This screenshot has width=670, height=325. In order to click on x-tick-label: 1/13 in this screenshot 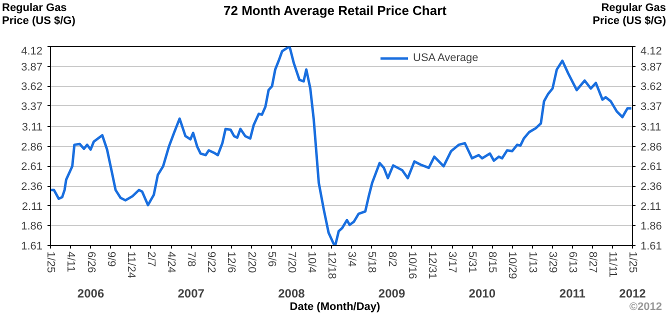, I will do `click(532, 262)`.